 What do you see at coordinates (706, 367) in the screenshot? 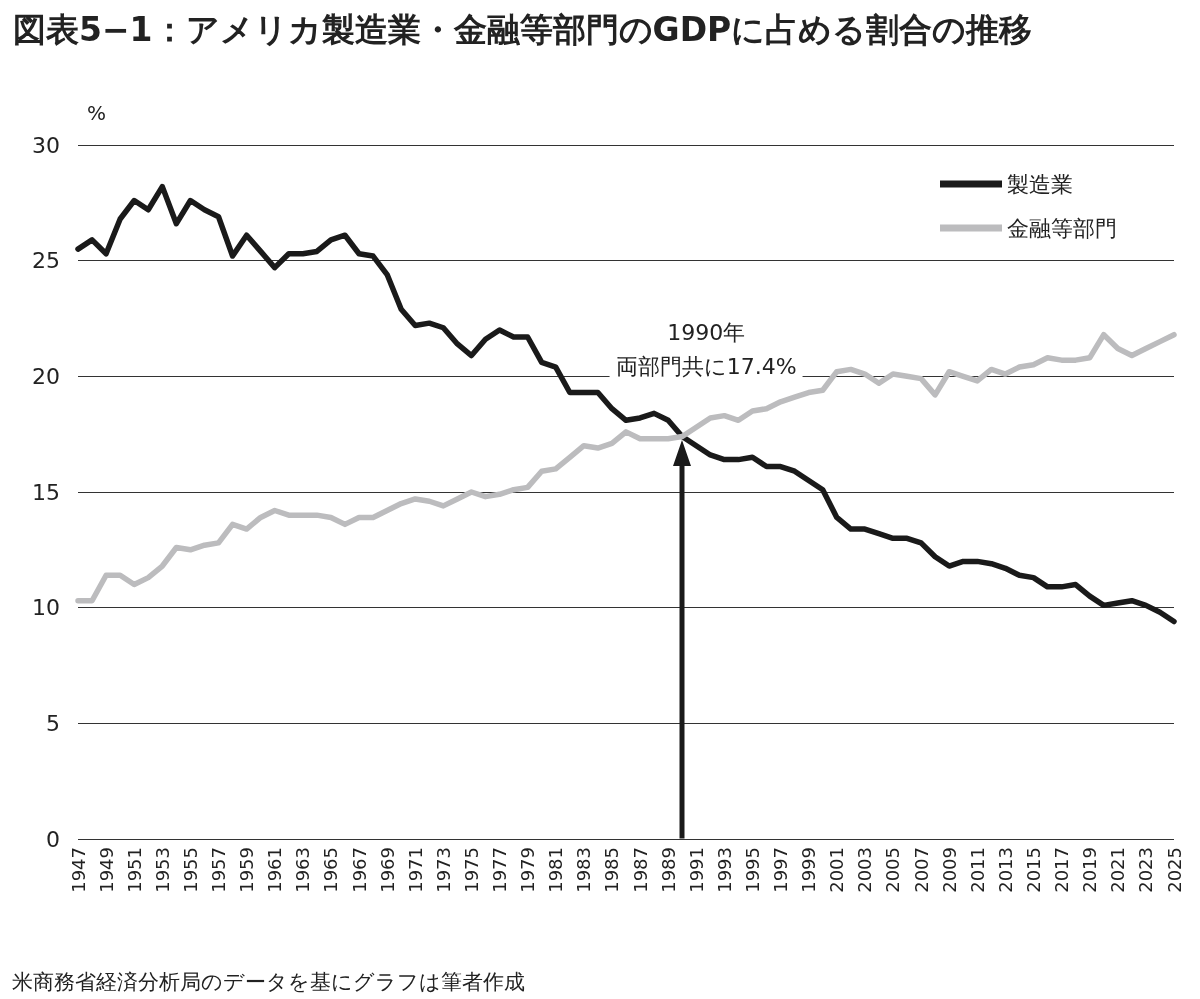
I see `annotation: 両部門共に17.4%` at bounding box center [706, 367].